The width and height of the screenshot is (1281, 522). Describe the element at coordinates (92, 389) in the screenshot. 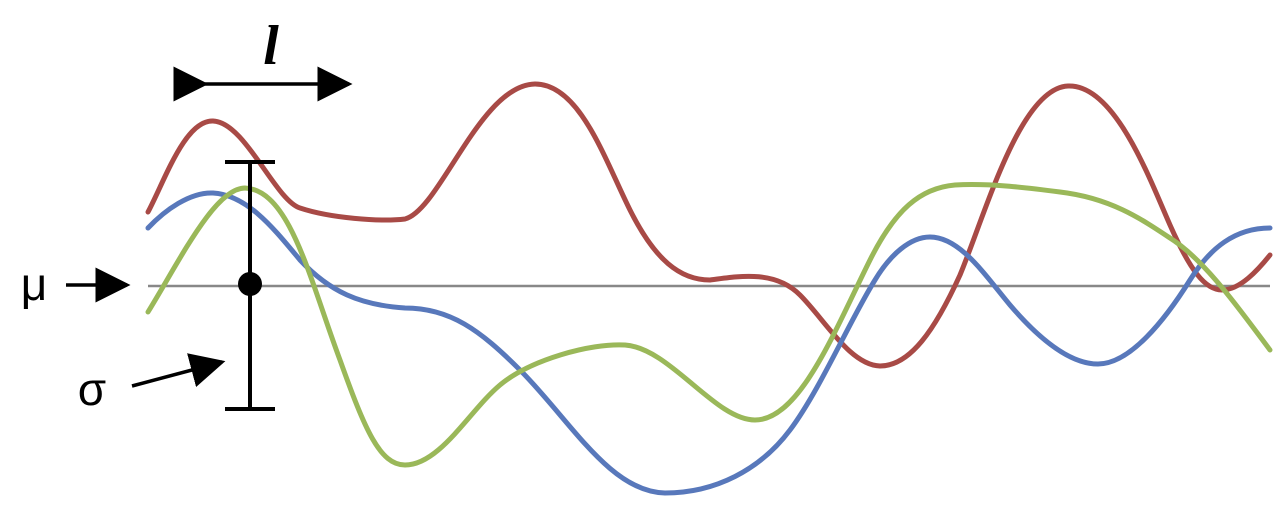

I see `std-label: σ` at that location.